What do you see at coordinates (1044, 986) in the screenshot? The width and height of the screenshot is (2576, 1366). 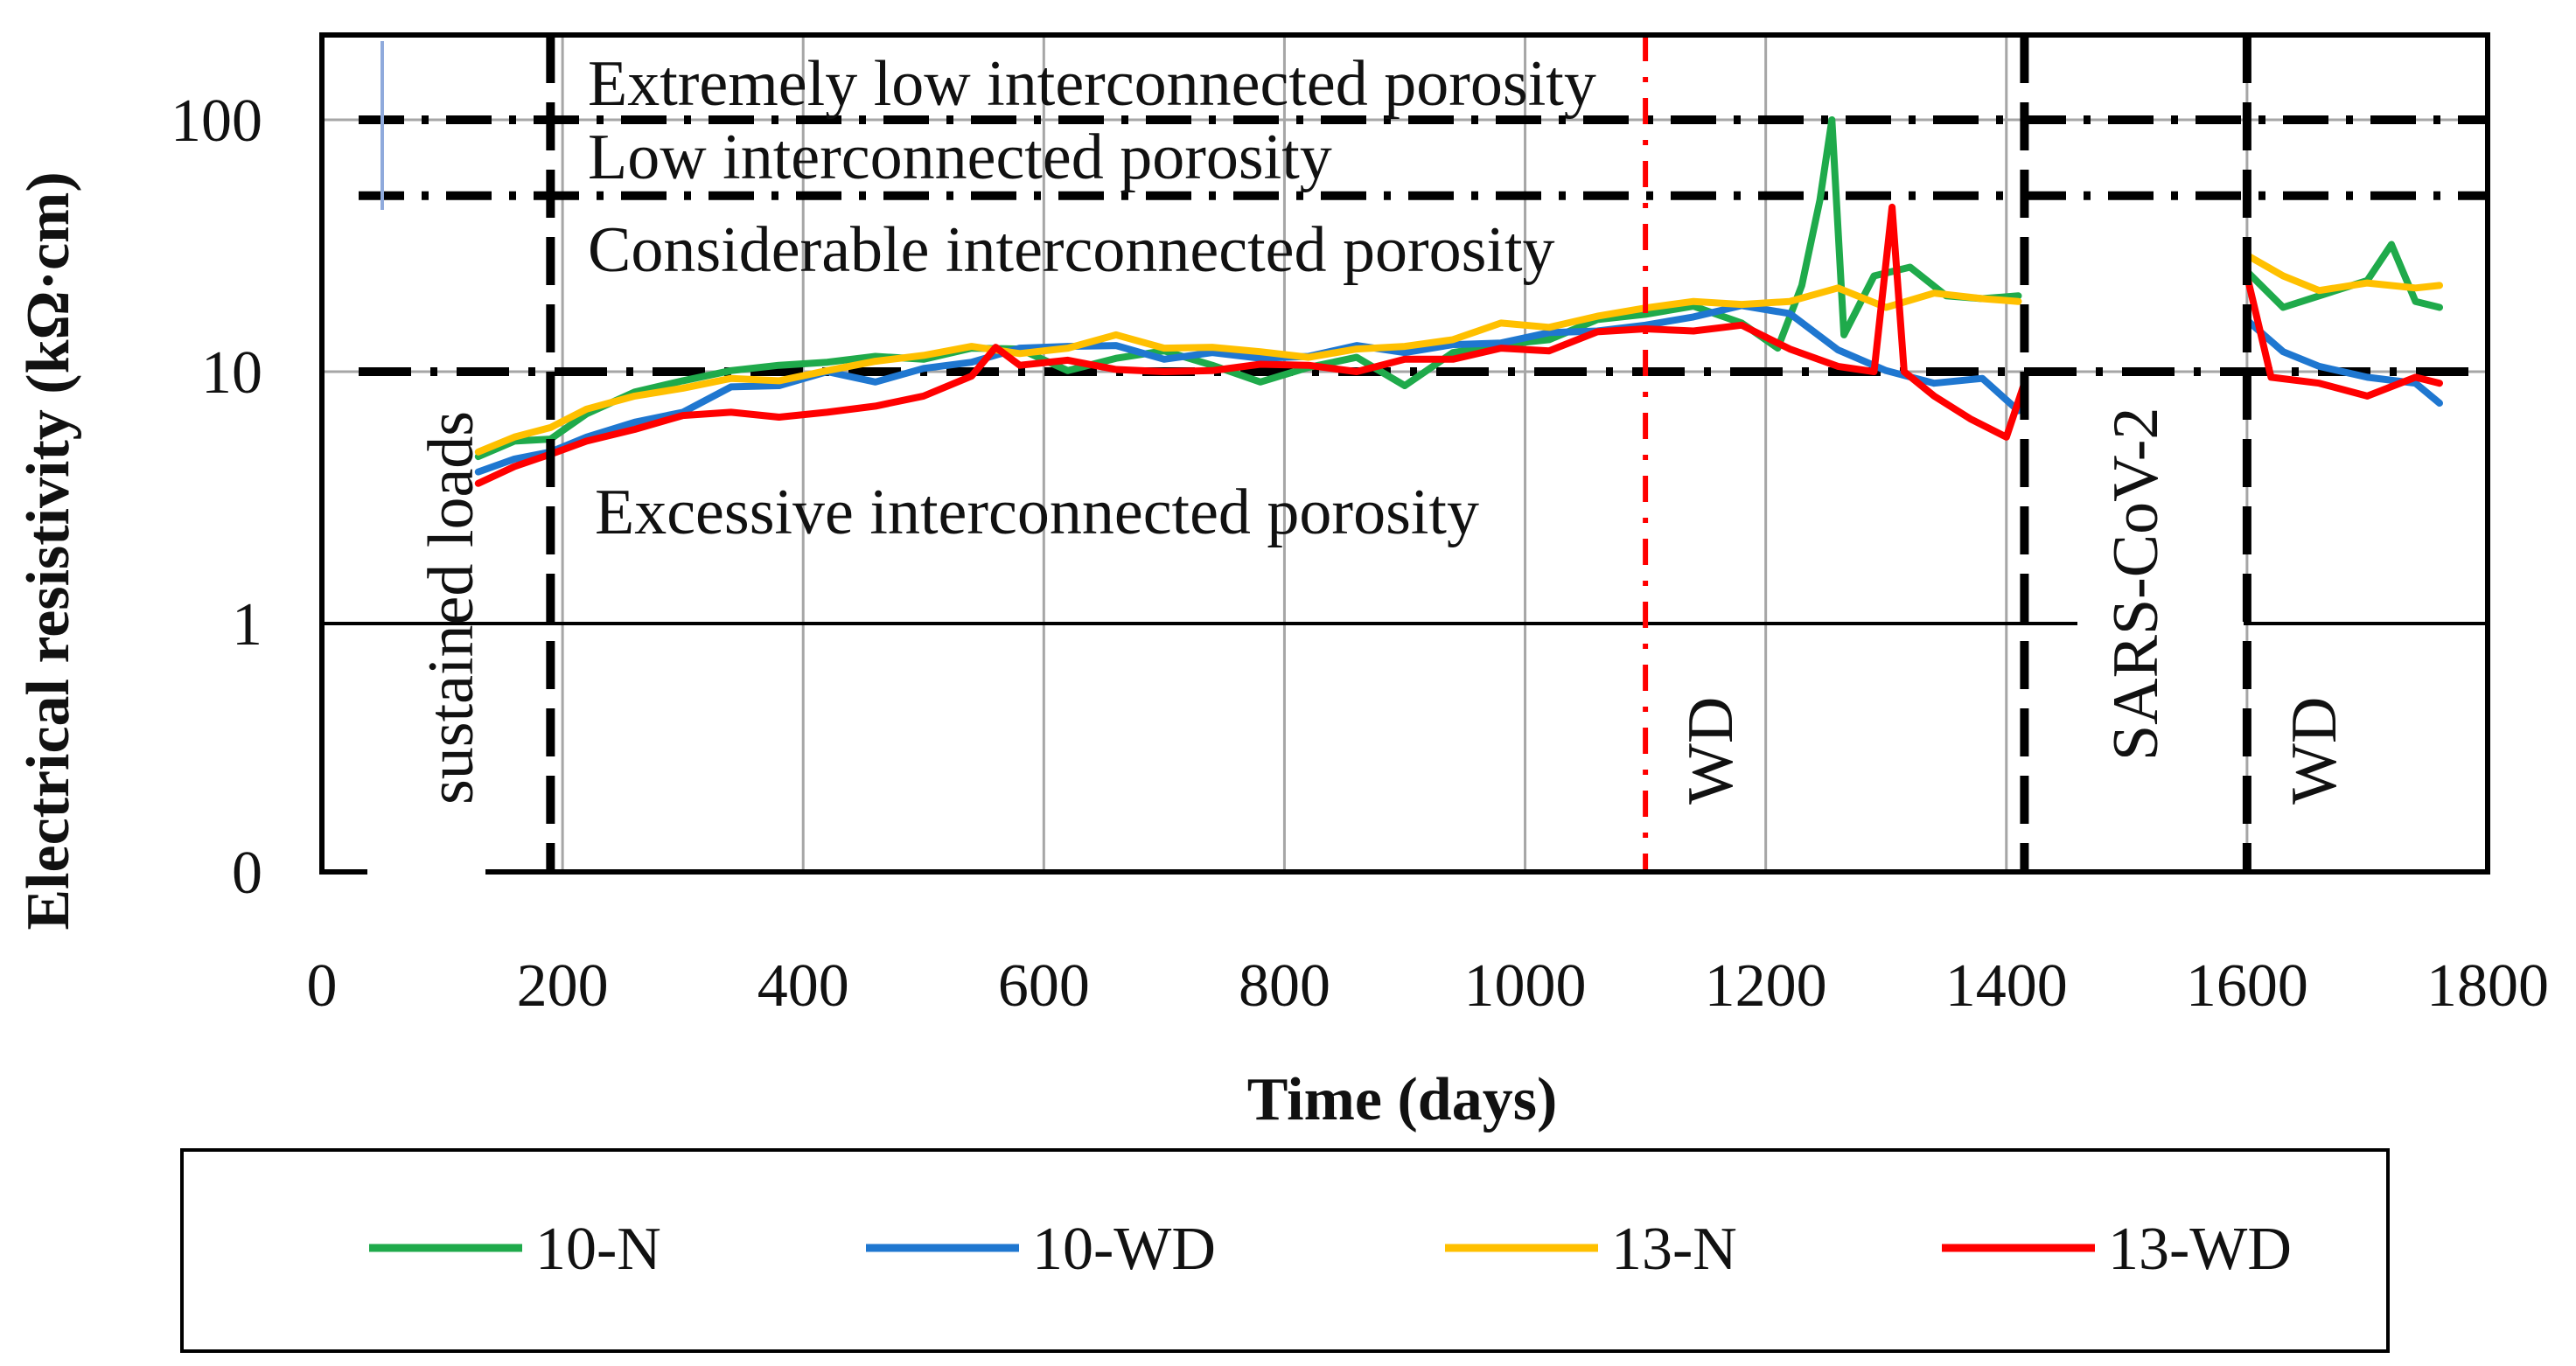 I see `x-tick-label: 600` at bounding box center [1044, 986].